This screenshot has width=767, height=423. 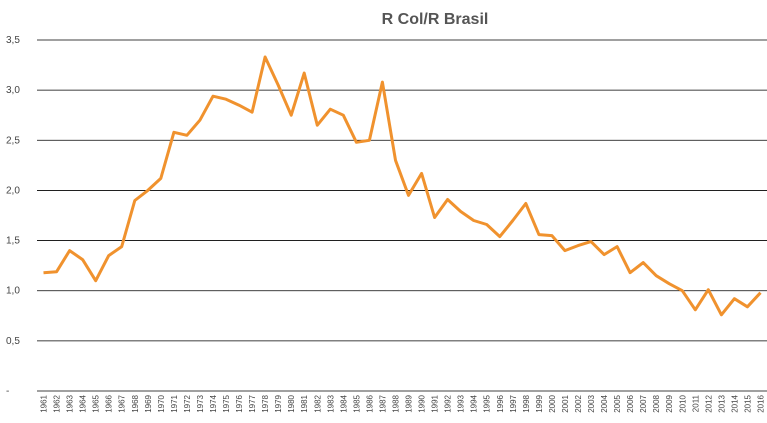 What do you see at coordinates (435, 403) in the screenshot?
I see `x-tick-label: 1991` at bounding box center [435, 403].